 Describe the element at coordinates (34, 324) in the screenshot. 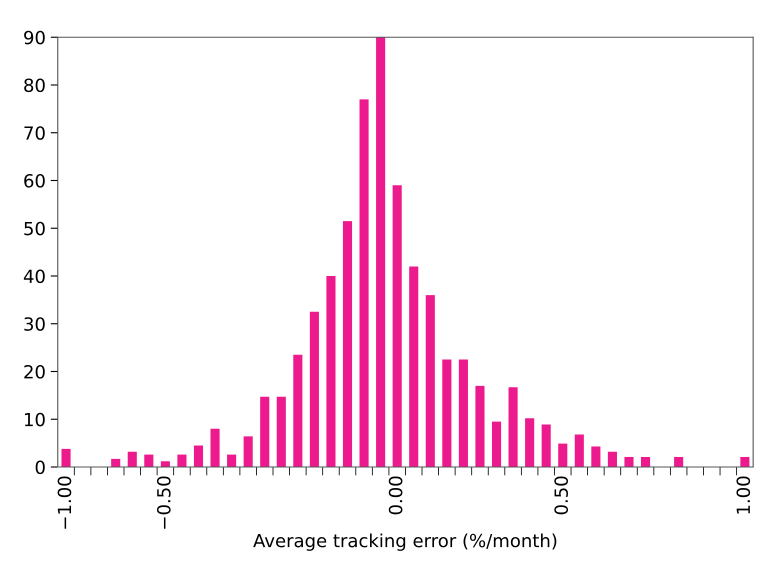

I see `y-tick-label: 30` at that location.